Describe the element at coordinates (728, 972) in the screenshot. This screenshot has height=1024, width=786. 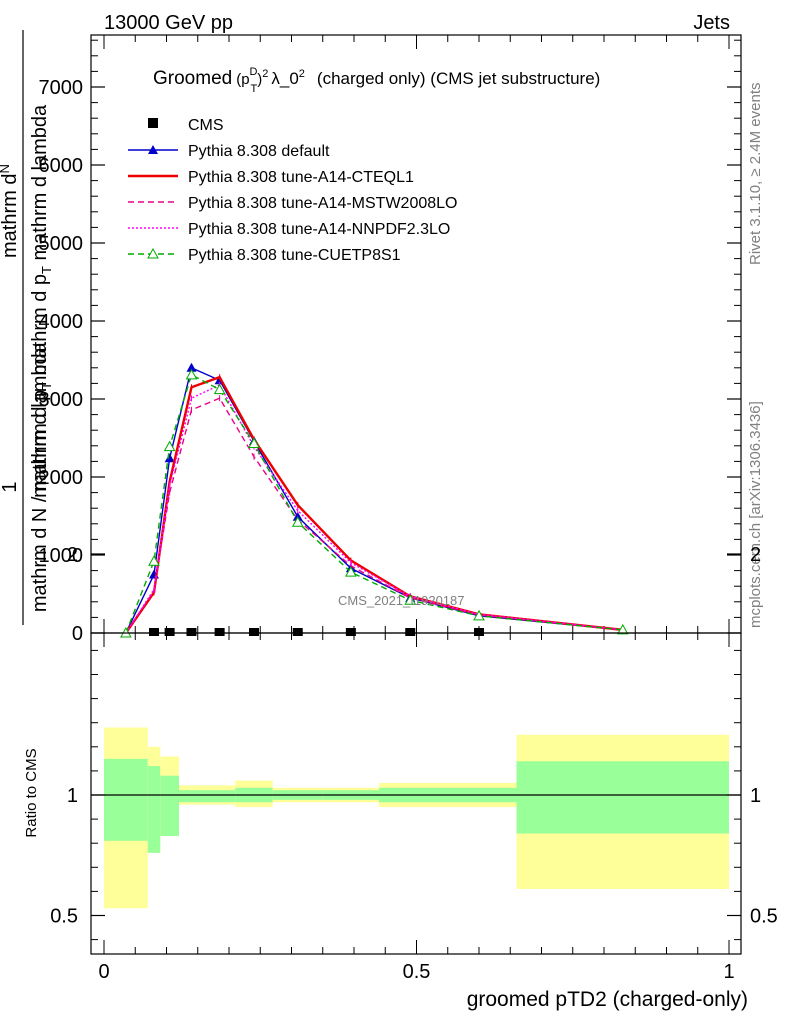
I see `x-tick-label: 1` at that location.